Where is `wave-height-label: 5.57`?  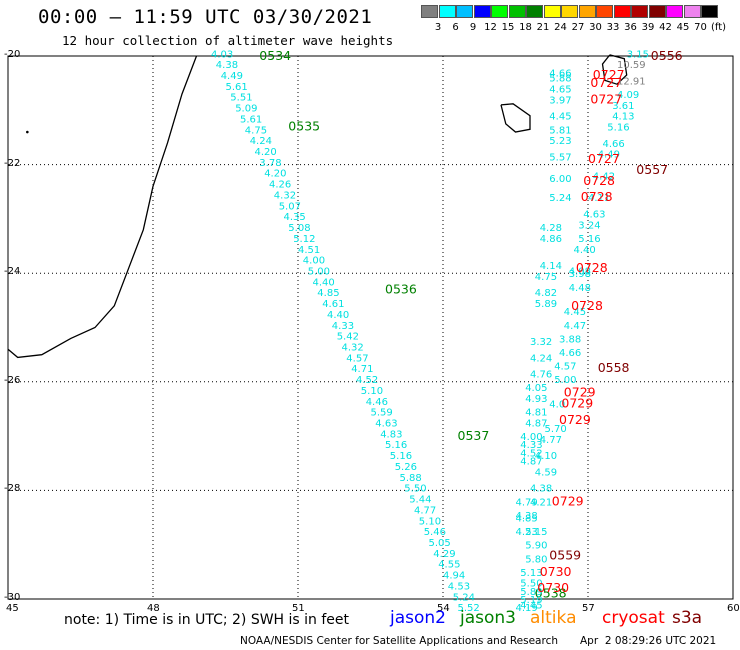
wave-height-label: 5.57 is located at coordinates (560, 158).